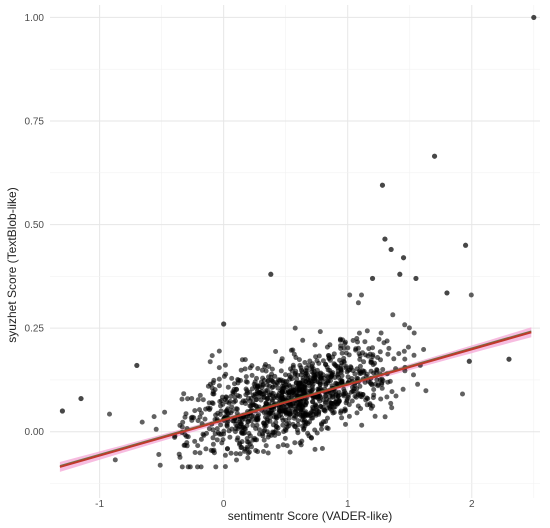 This screenshot has width=550, height=528. Describe the element at coordinates (224, 504) in the screenshot. I see `x-tick-label: 0` at that location.